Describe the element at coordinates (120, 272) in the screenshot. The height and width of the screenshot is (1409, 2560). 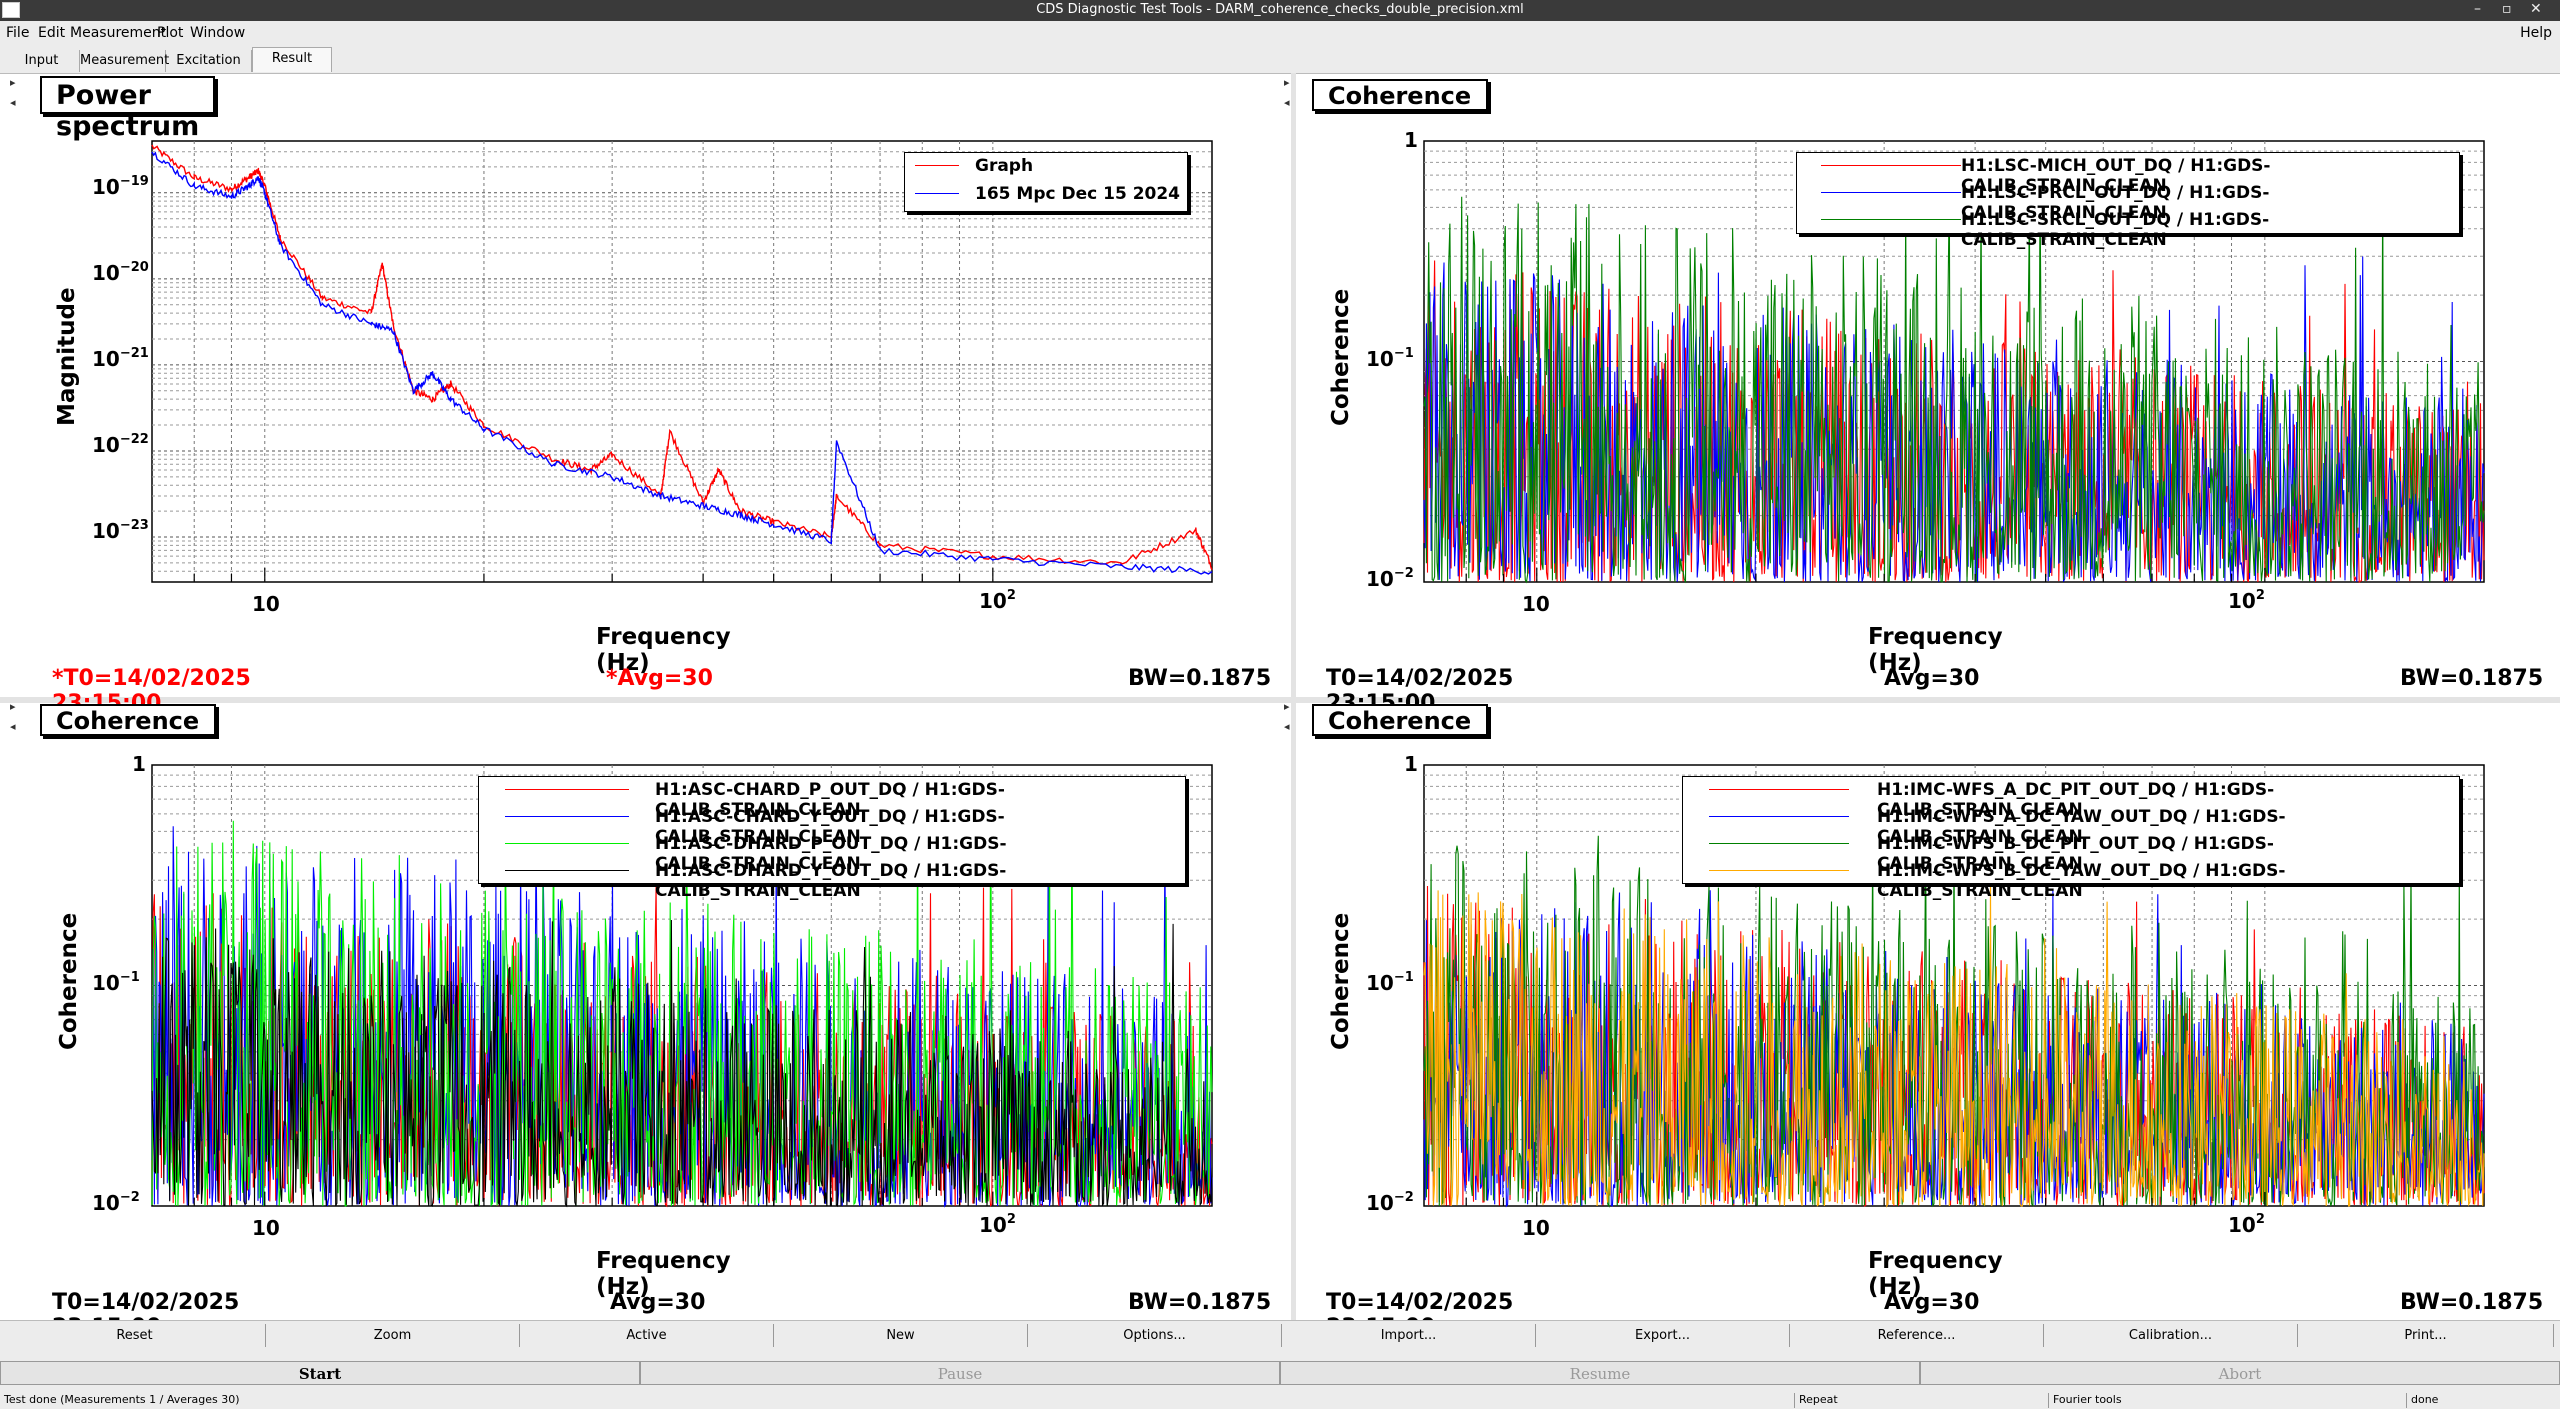
I see `y-tick-label: 10⁻²⁰` at that location.